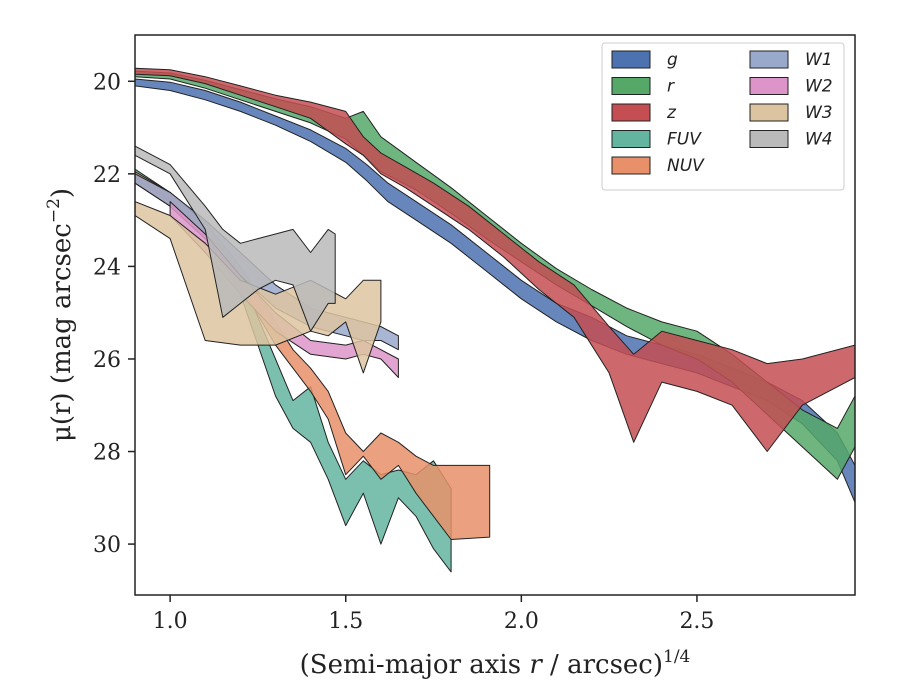 This screenshot has height=700, width=900. I want to click on legend-label-w4: W4, so click(819, 140).